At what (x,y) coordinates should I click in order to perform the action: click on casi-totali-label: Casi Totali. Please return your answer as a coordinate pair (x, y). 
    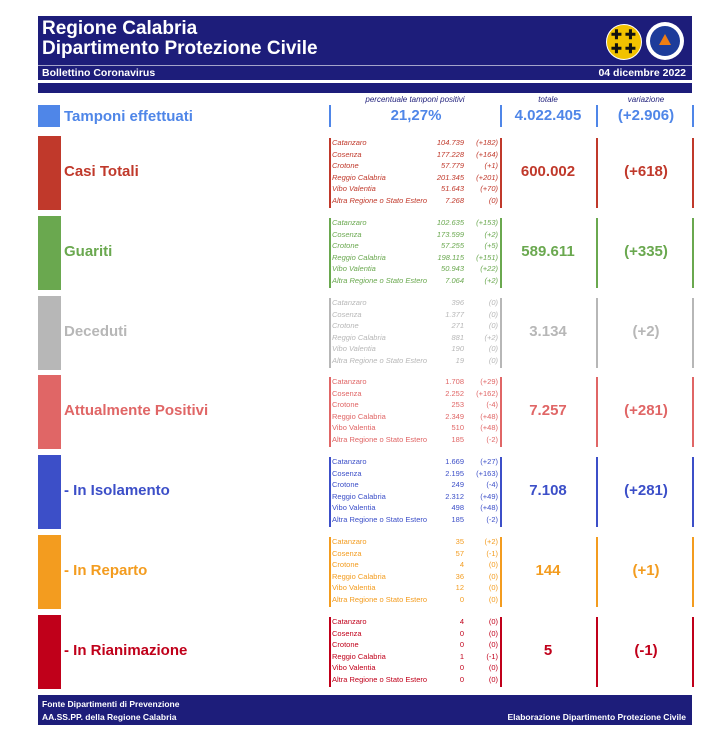
    Looking at the image, I should click on (101, 171).